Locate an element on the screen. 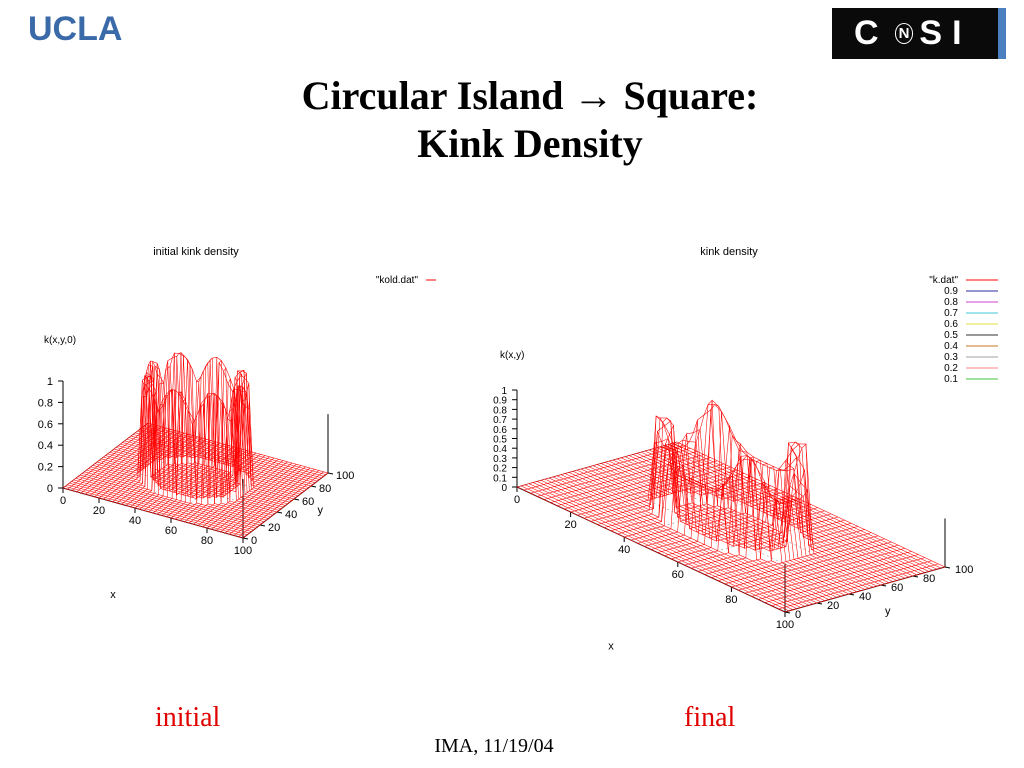  legend-label-1-0: "k.dat" is located at coordinates (943, 280).